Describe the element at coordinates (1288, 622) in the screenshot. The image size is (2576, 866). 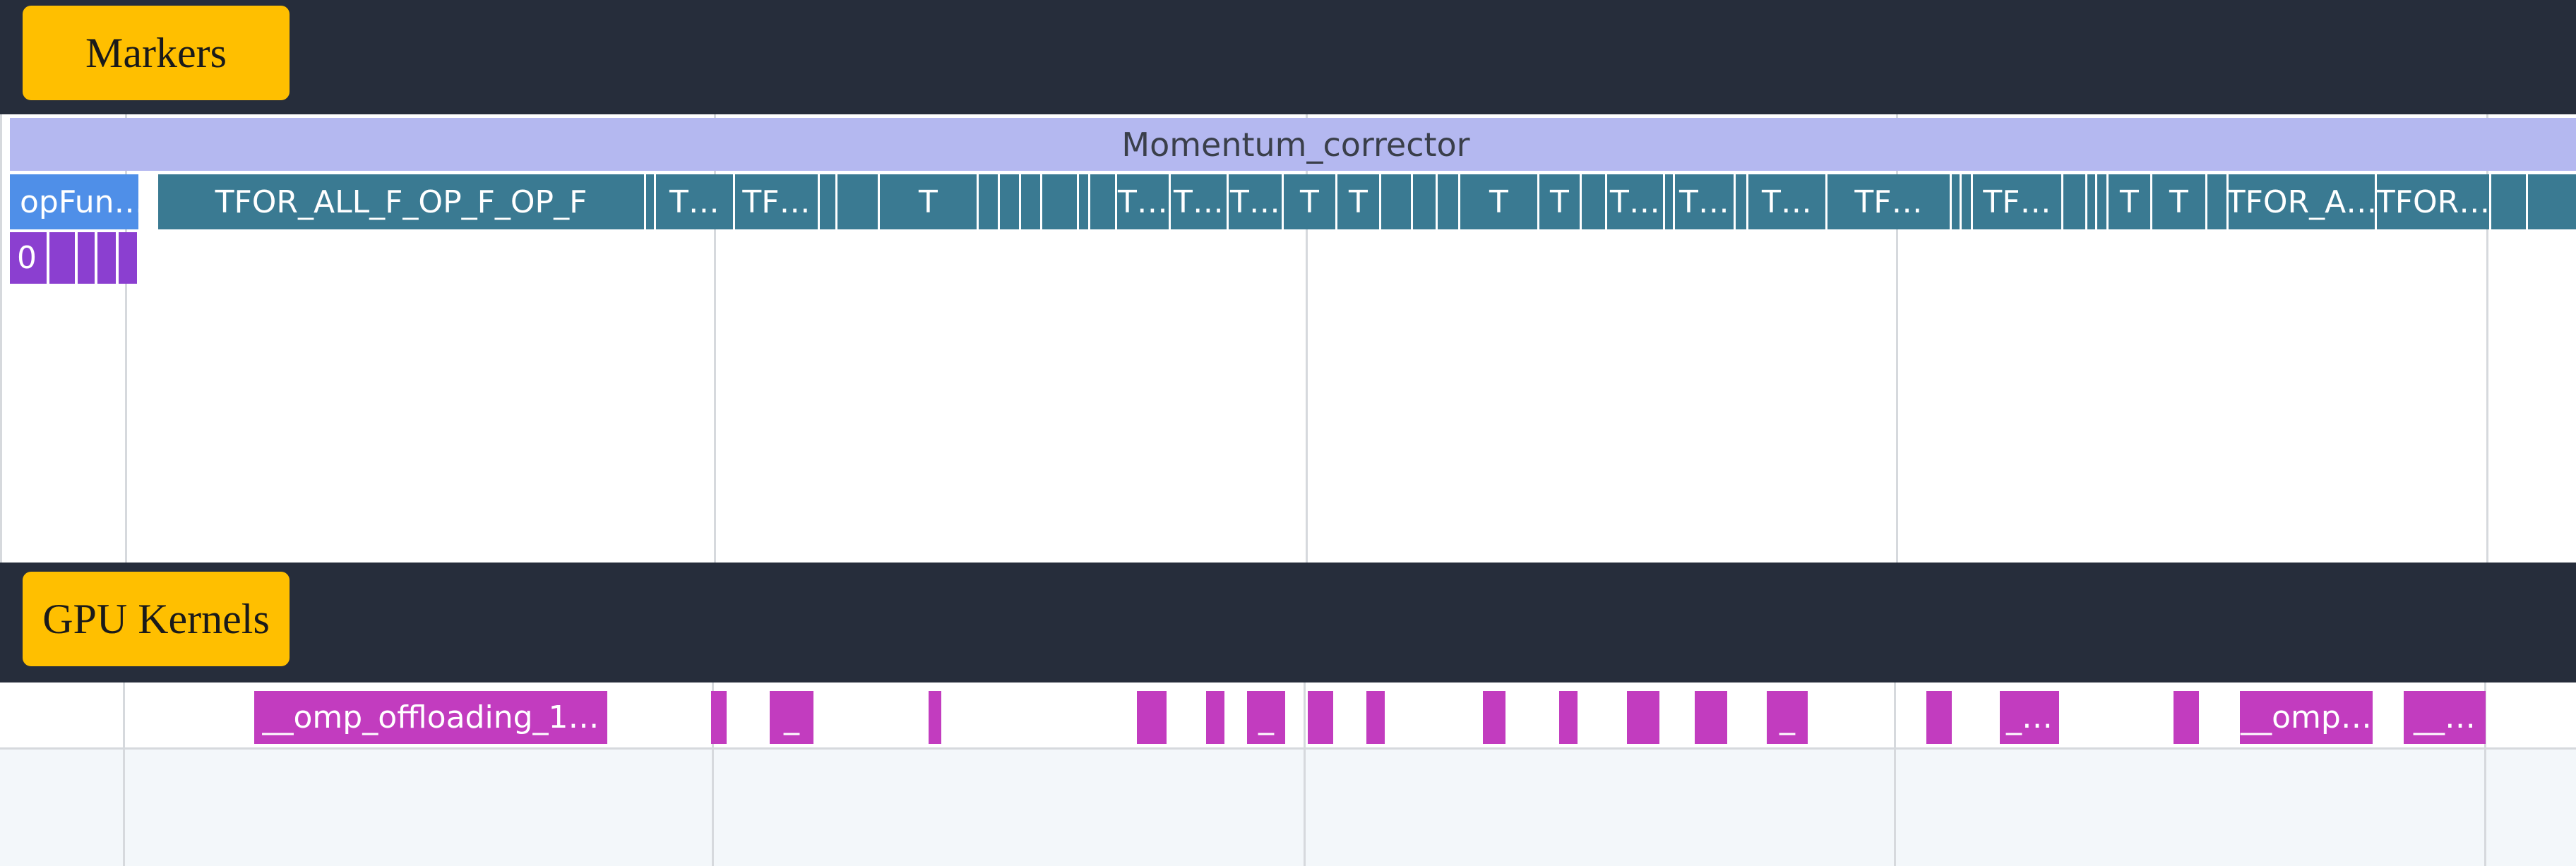
I see `kernels-header: GPU Kernels` at that location.